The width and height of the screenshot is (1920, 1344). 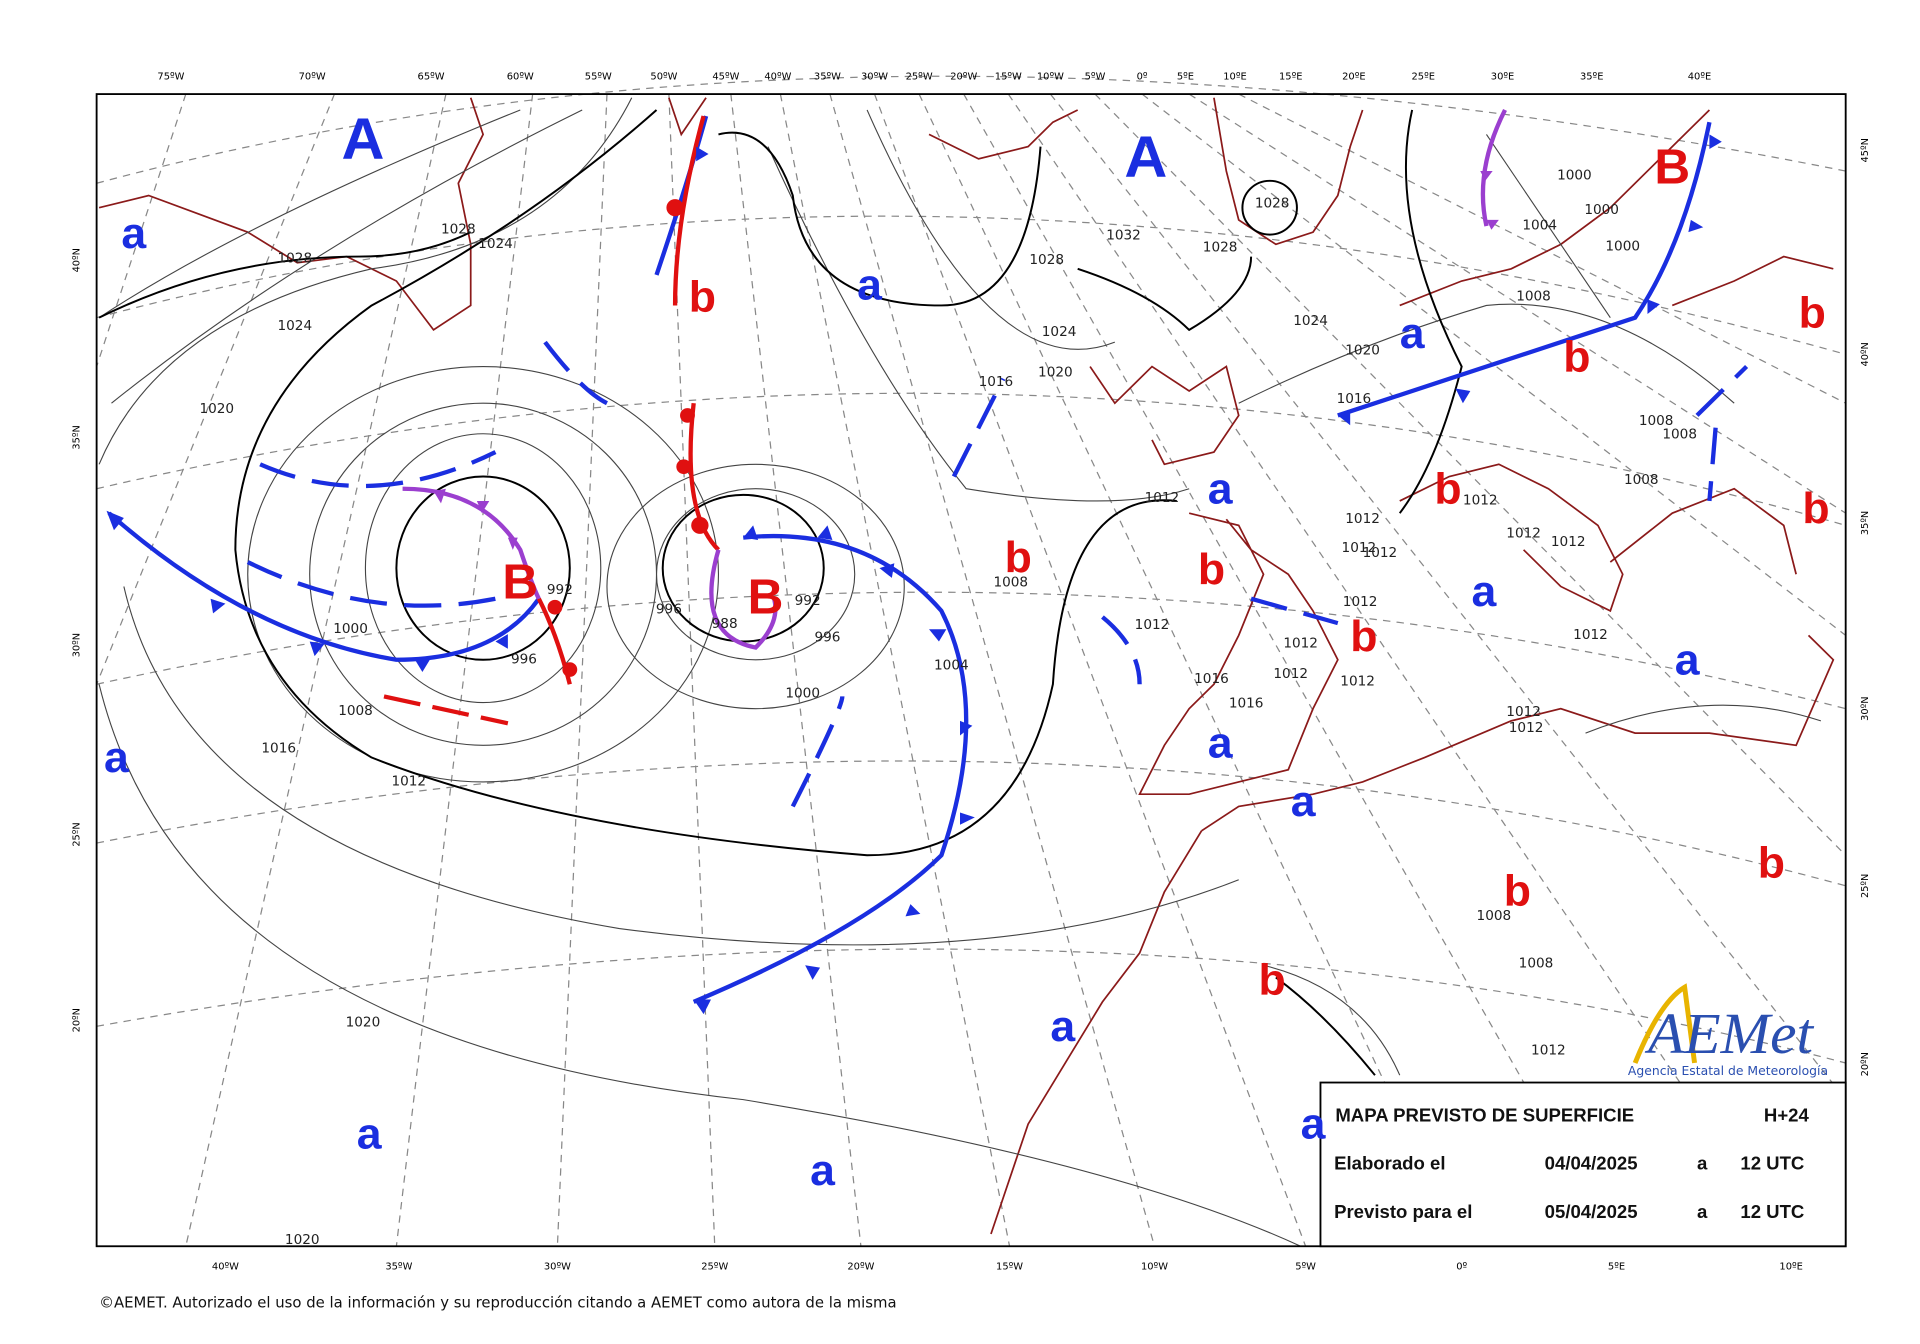 I want to click on top-axis-label: 15ºE, so click(x=1291, y=76).